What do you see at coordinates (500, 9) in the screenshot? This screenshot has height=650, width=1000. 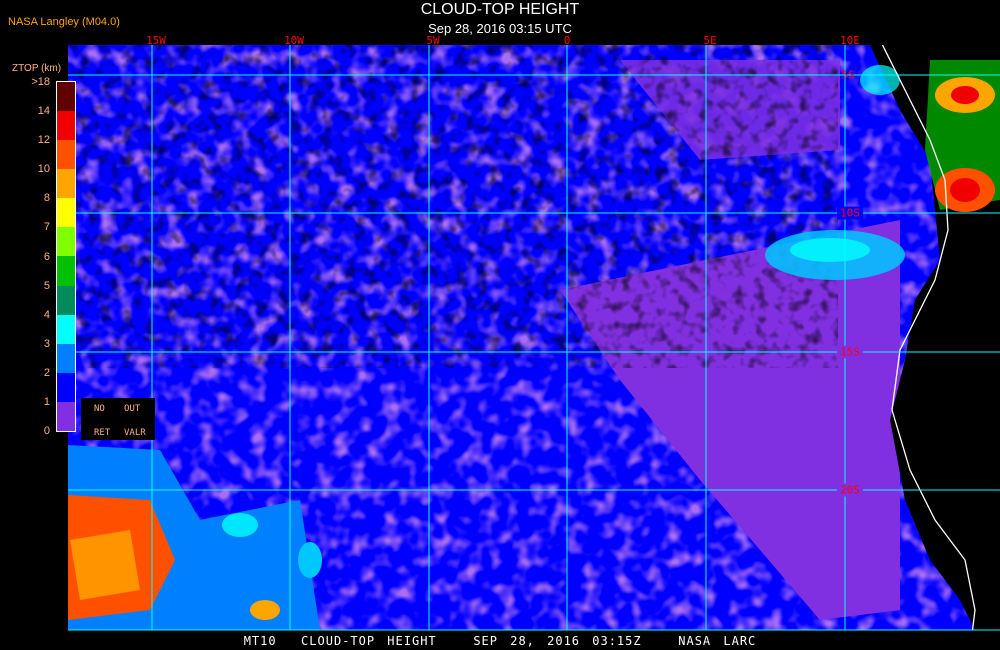 I see `map-title: CLOUD-TOP HEIGHT` at bounding box center [500, 9].